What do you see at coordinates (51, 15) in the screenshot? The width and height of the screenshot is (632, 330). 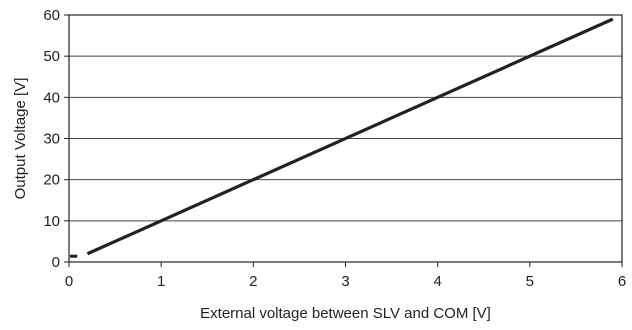 I see `y-tick-label: 60` at bounding box center [51, 15].